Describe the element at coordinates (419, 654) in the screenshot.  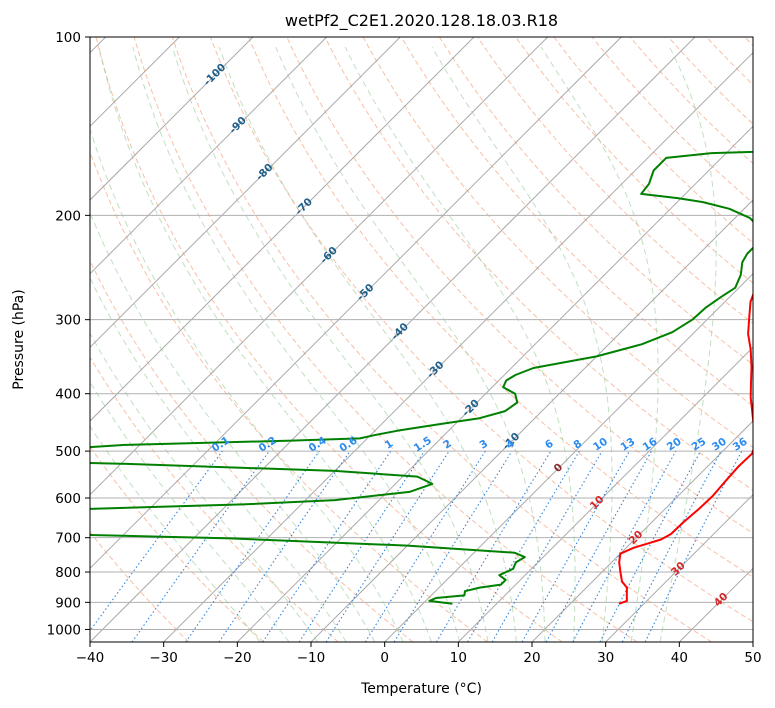
I see `x-axis: −40 −30 −20 −10 0 10 20 30 40 50` at that location.